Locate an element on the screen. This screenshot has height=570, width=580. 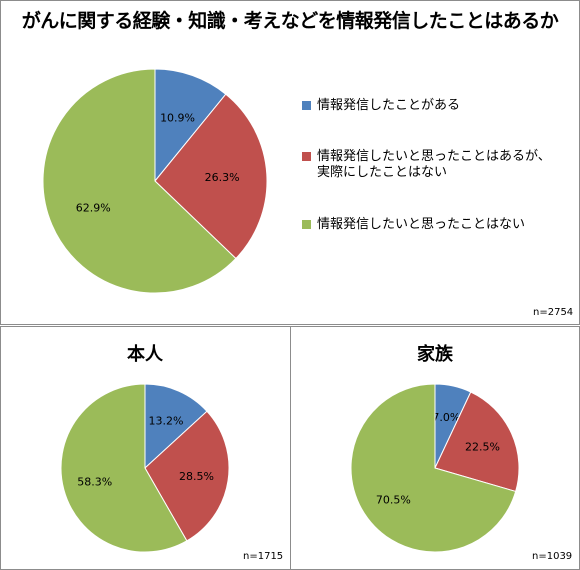
family-slice-label-wanted: 22.5% is located at coordinates (482, 447).